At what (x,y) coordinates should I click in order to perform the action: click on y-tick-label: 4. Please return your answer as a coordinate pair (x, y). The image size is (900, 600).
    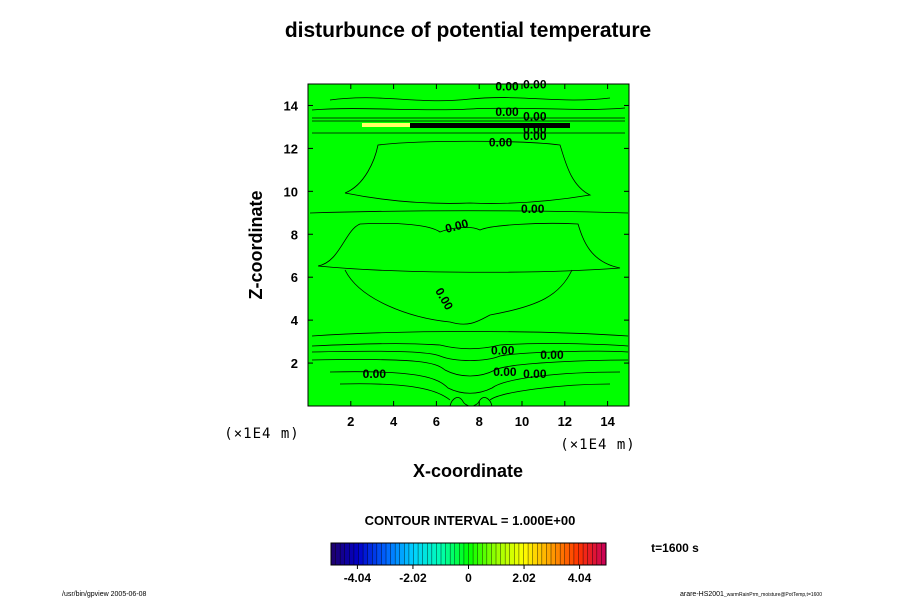
    Looking at the image, I should click on (295, 320).